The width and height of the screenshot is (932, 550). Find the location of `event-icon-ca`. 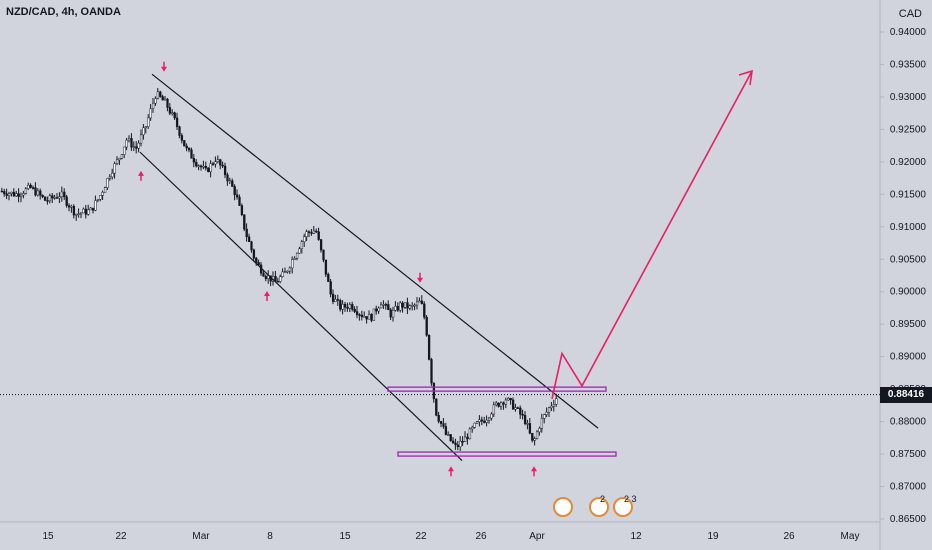

event-icon-ca is located at coordinates (599, 507).